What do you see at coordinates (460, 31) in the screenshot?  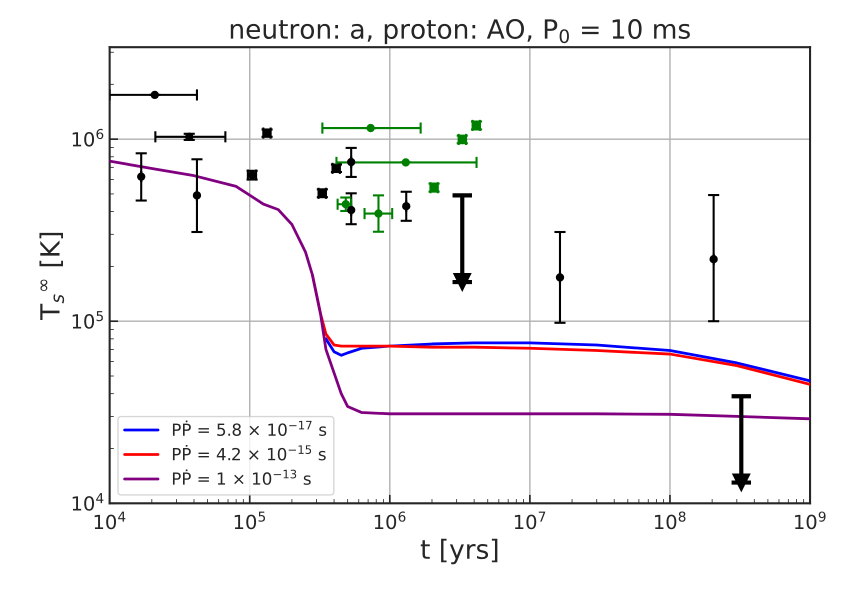 I see `chart-title: neutron: a, proton: AO, P$_{0}$ = 10 ms` at bounding box center [460, 31].